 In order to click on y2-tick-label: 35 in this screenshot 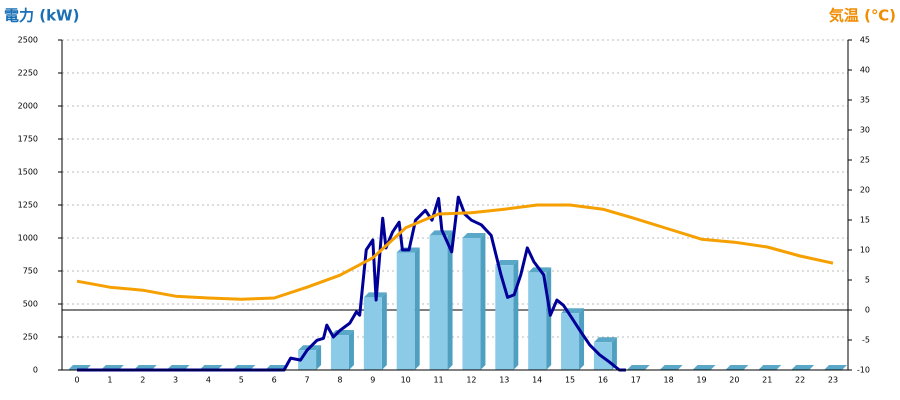, I will do `click(865, 100)`.